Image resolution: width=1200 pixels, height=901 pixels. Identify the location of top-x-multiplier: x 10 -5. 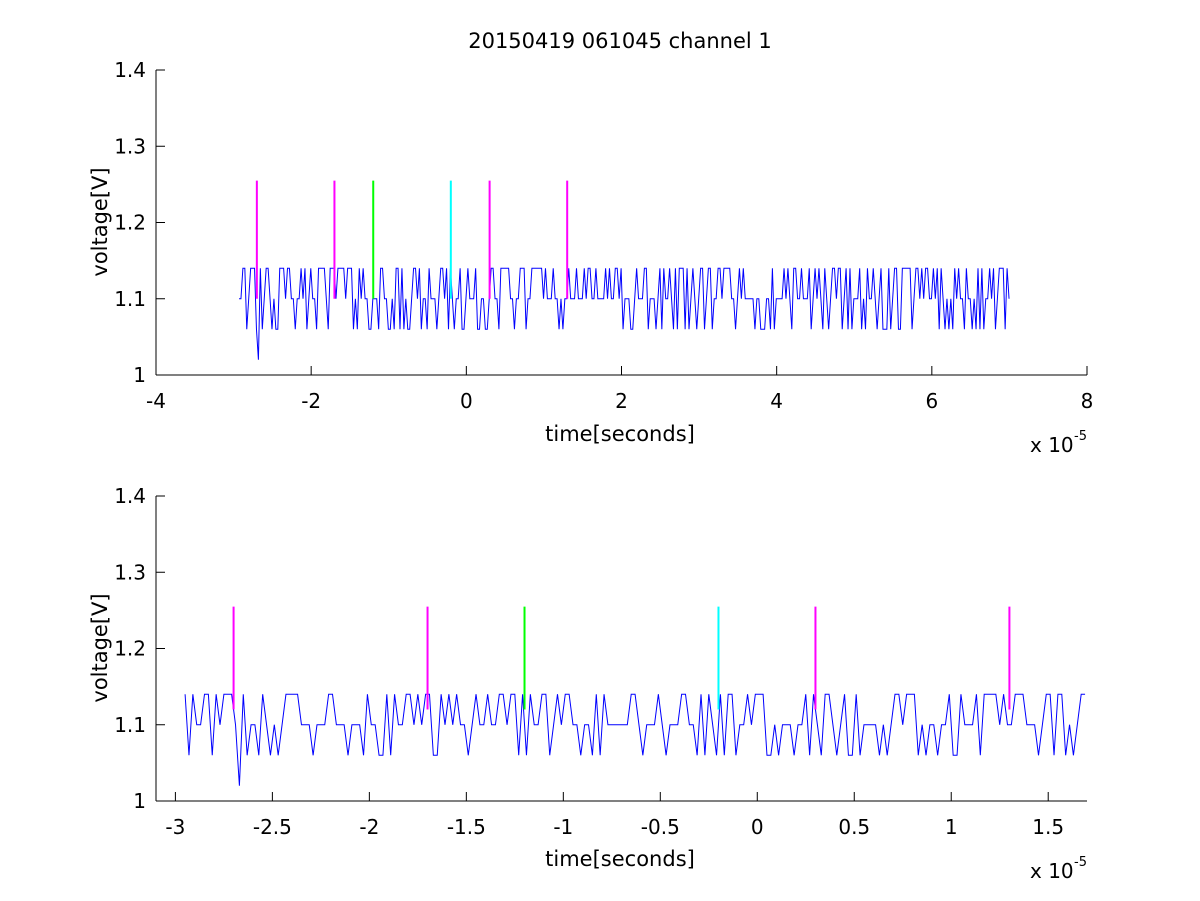
(1058, 443).